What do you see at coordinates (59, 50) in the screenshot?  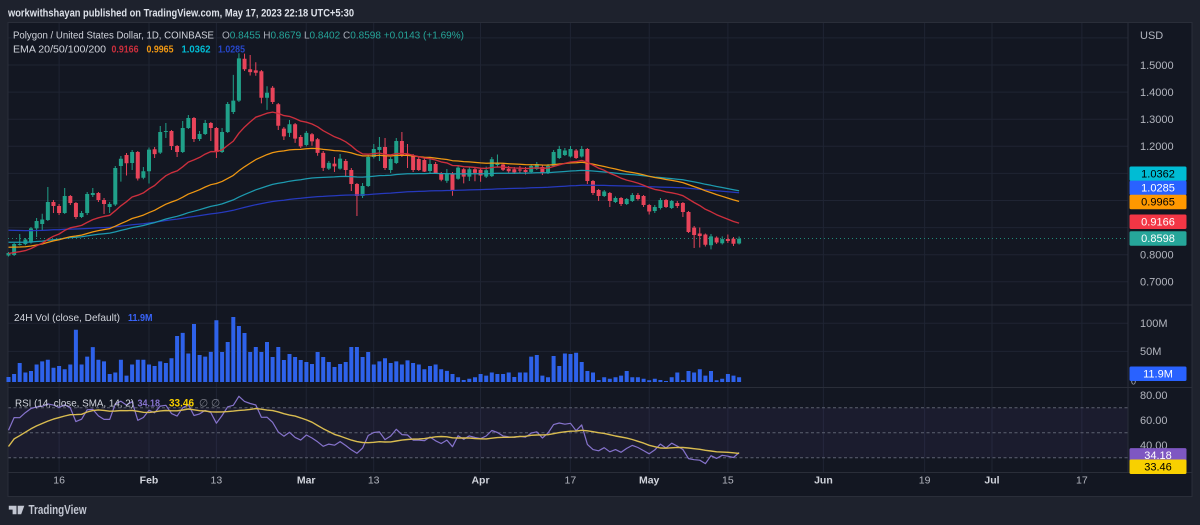 I see `svg-text: EMA 20/50/100/200` at bounding box center [59, 50].